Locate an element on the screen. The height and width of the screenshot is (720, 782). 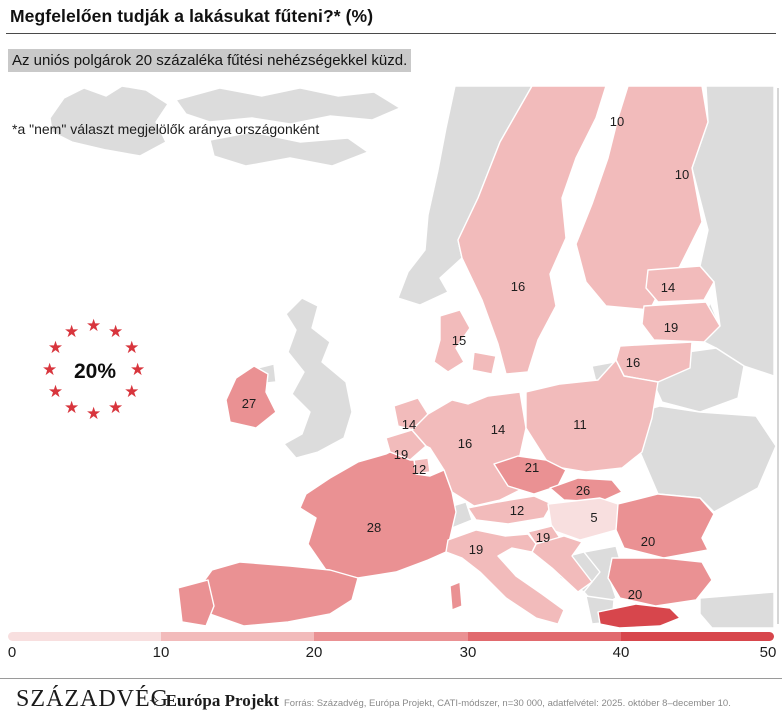
russia-shape is located at coordinates (733, 231).